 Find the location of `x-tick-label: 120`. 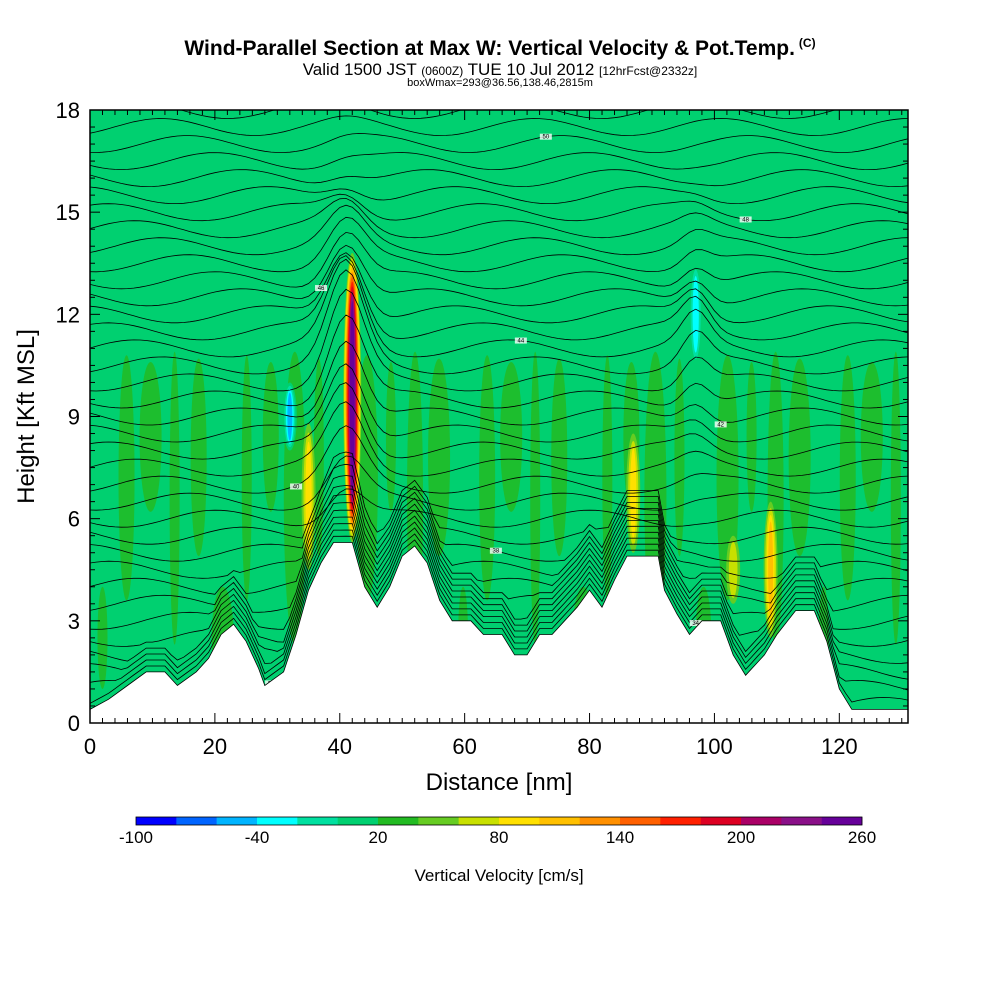

x-tick-label: 120 is located at coordinates (839, 746).